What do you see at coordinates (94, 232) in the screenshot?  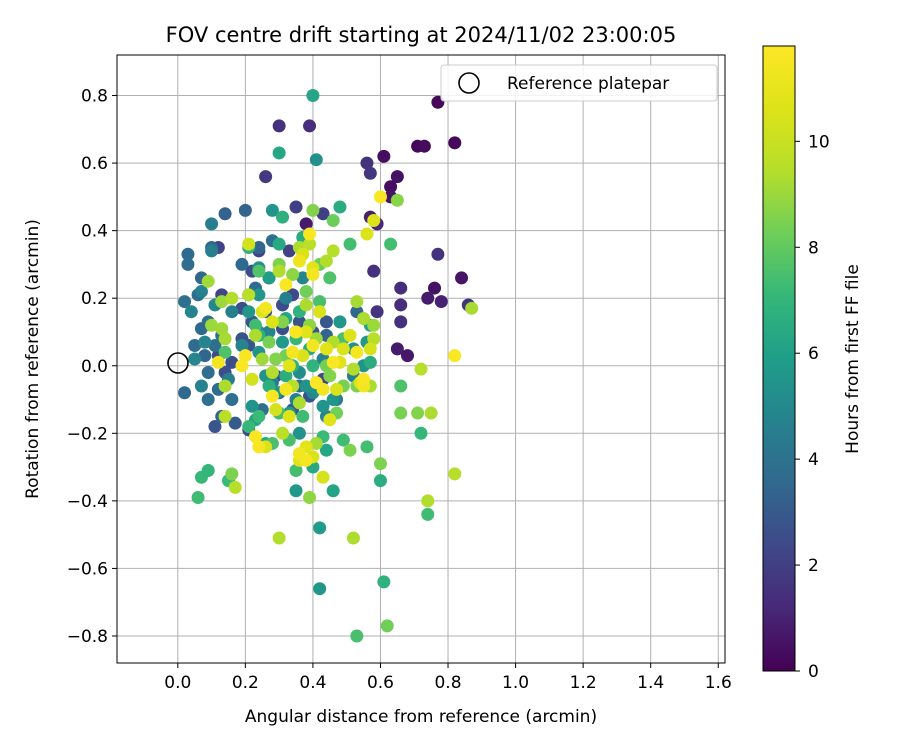 I see `y-tick-label: 0.4` at bounding box center [94, 232].